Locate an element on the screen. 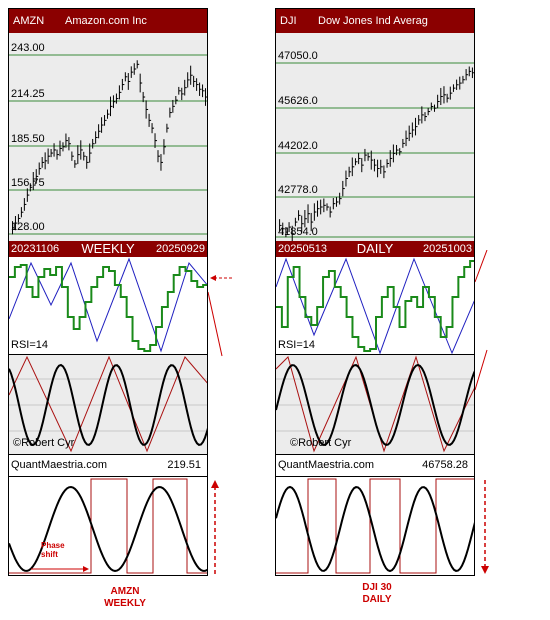 This screenshot has width=550, height=620. last-price: 46758.28 is located at coordinates (445, 465).